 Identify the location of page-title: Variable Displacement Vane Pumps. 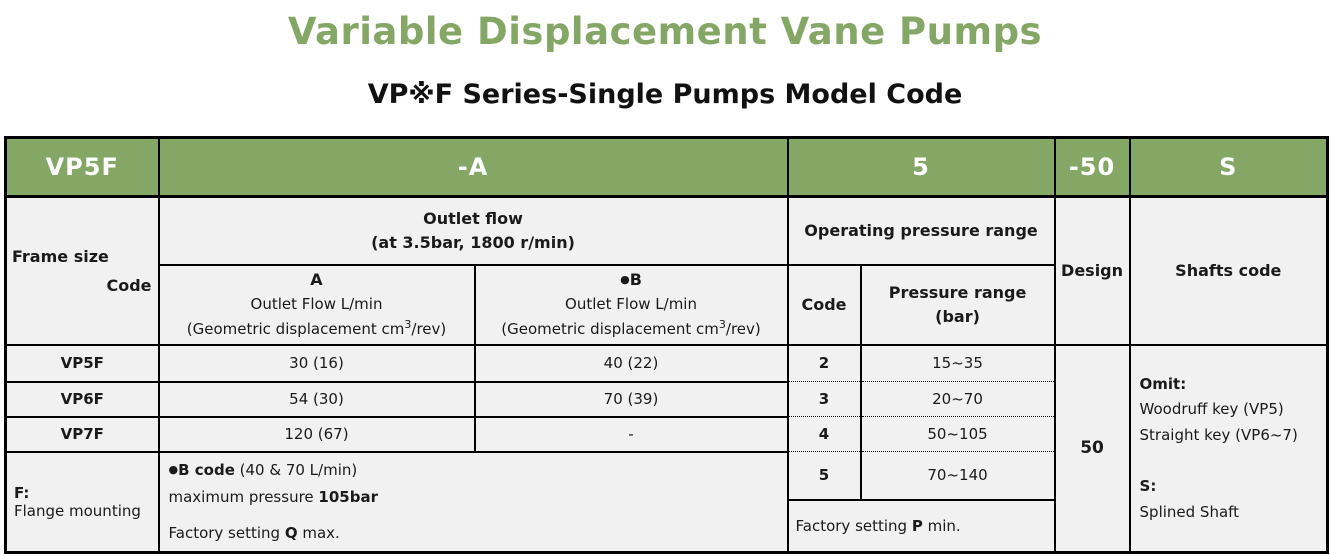
(665, 31).